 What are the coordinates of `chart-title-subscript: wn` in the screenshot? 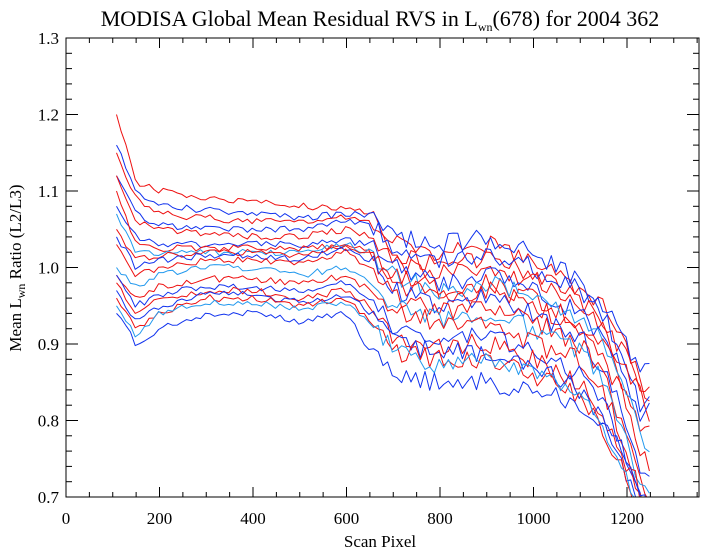 It's located at (485, 27).